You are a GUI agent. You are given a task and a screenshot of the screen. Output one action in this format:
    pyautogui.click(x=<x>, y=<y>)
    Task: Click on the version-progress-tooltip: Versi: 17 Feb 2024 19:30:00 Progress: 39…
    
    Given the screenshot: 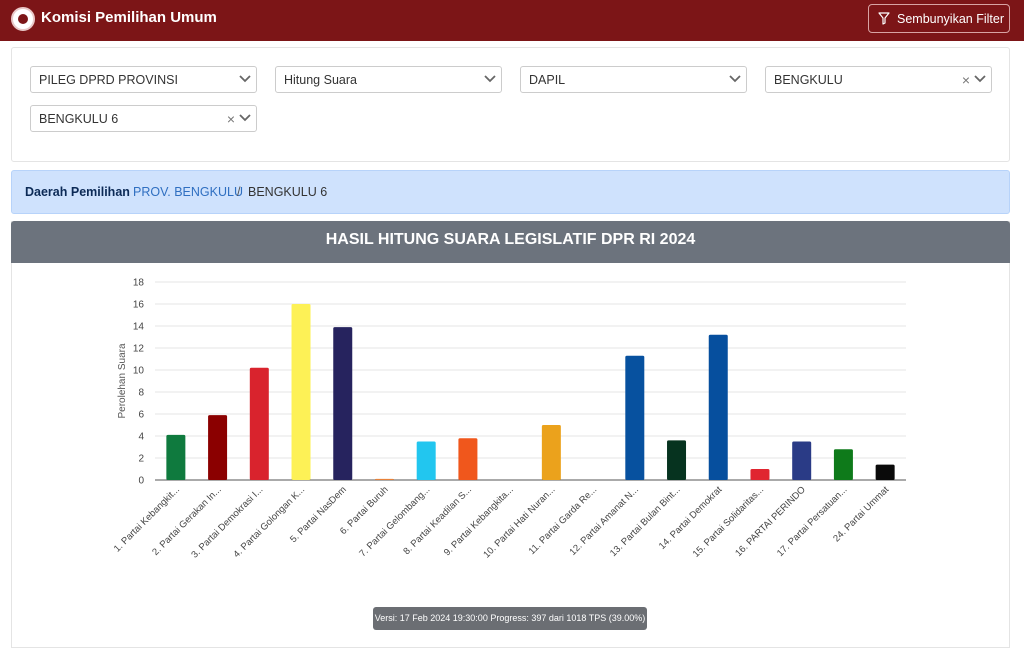 What is the action you would take?
    pyautogui.click(x=510, y=618)
    